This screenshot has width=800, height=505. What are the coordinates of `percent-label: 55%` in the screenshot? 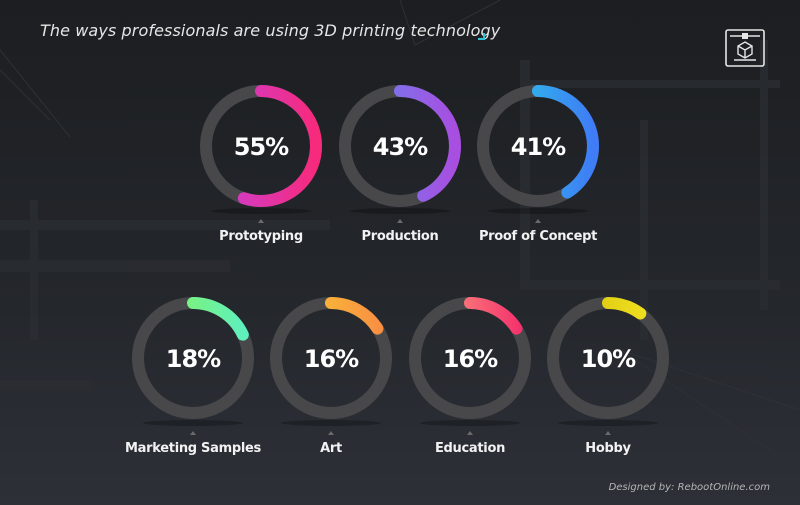 It's located at (261, 147).